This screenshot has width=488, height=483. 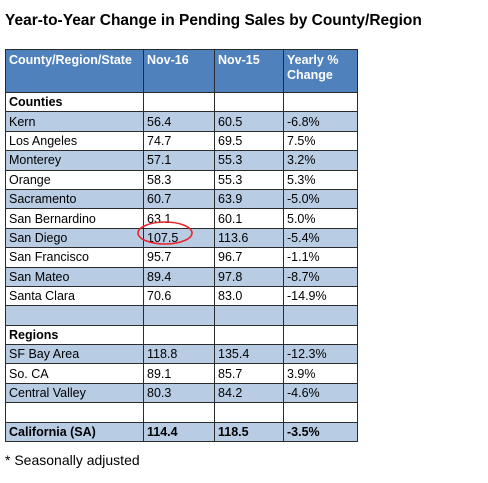 What do you see at coordinates (179, 160) in the screenshot?
I see `cell: 57.1` at bounding box center [179, 160].